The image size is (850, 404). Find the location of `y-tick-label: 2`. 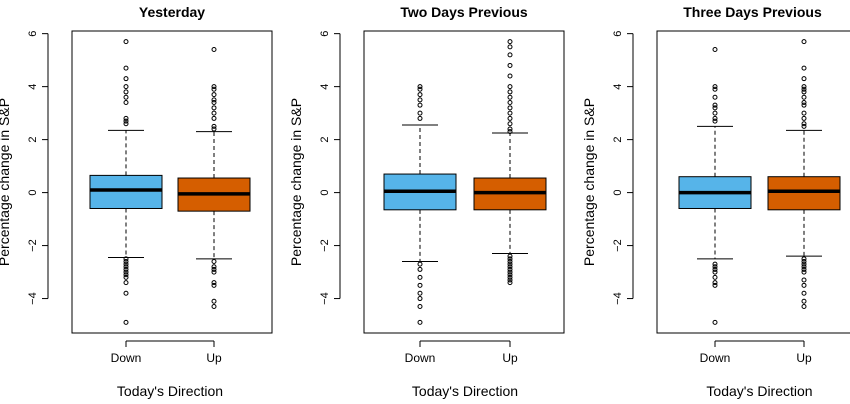

y-tick-label: 2 is located at coordinates (618, 140).